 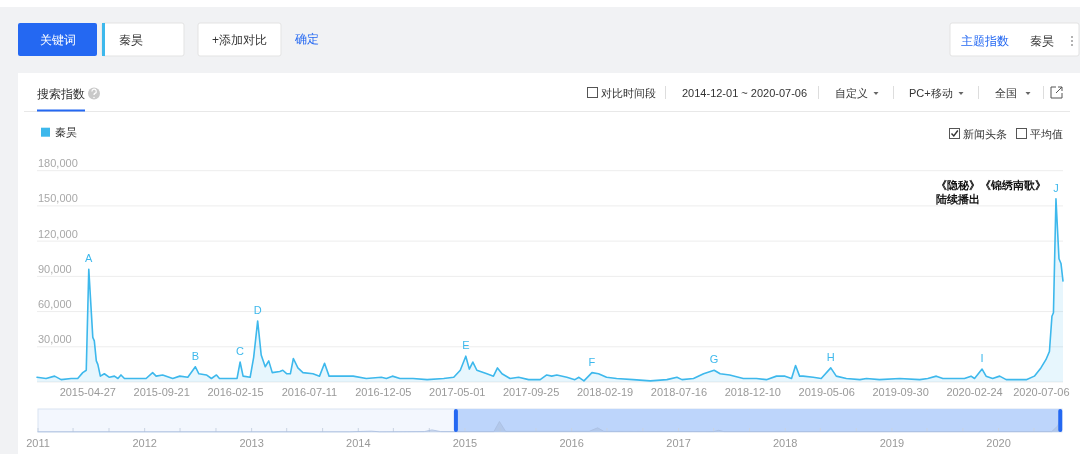 What do you see at coordinates (58, 233) in the screenshot?
I see `y-tick-label: 120,000` at bounding box center [58, 233].